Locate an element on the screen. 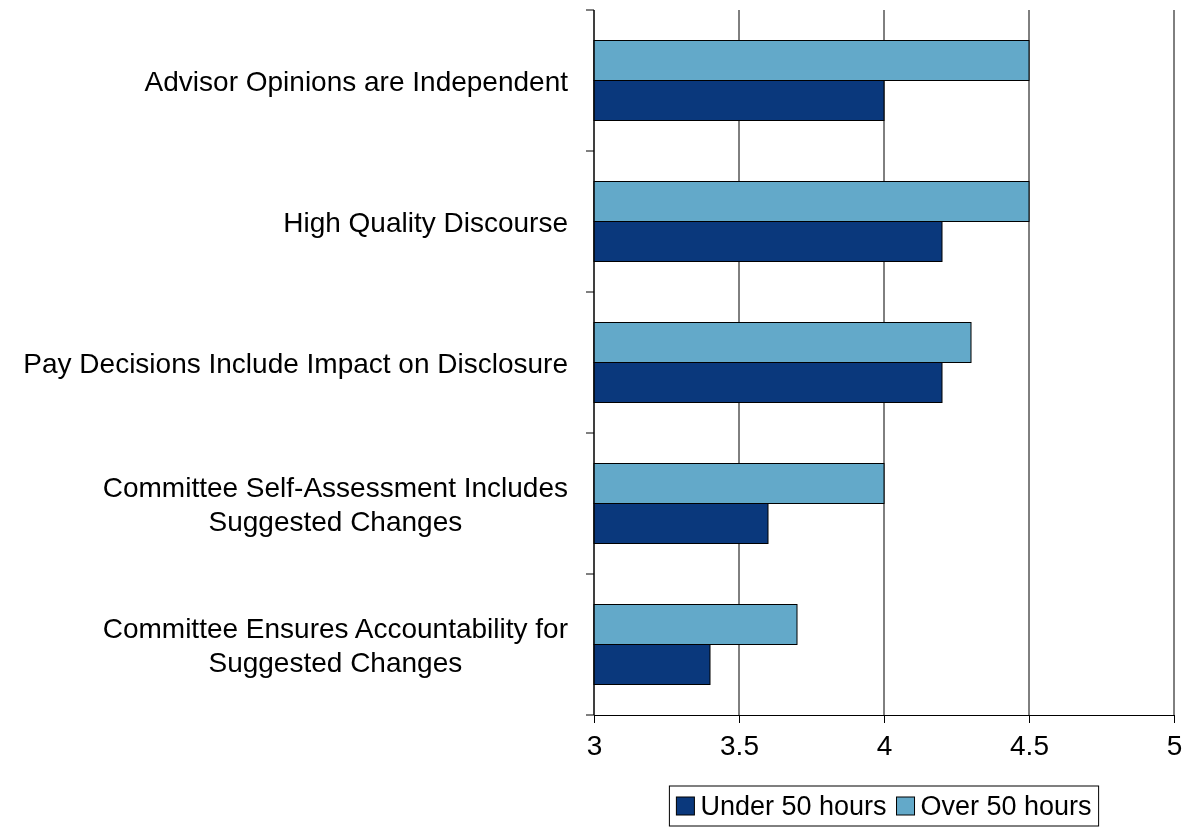  y-tick-label: Committee Ensures Accountability for Suggested Changes is located at coordinates (335, 645).